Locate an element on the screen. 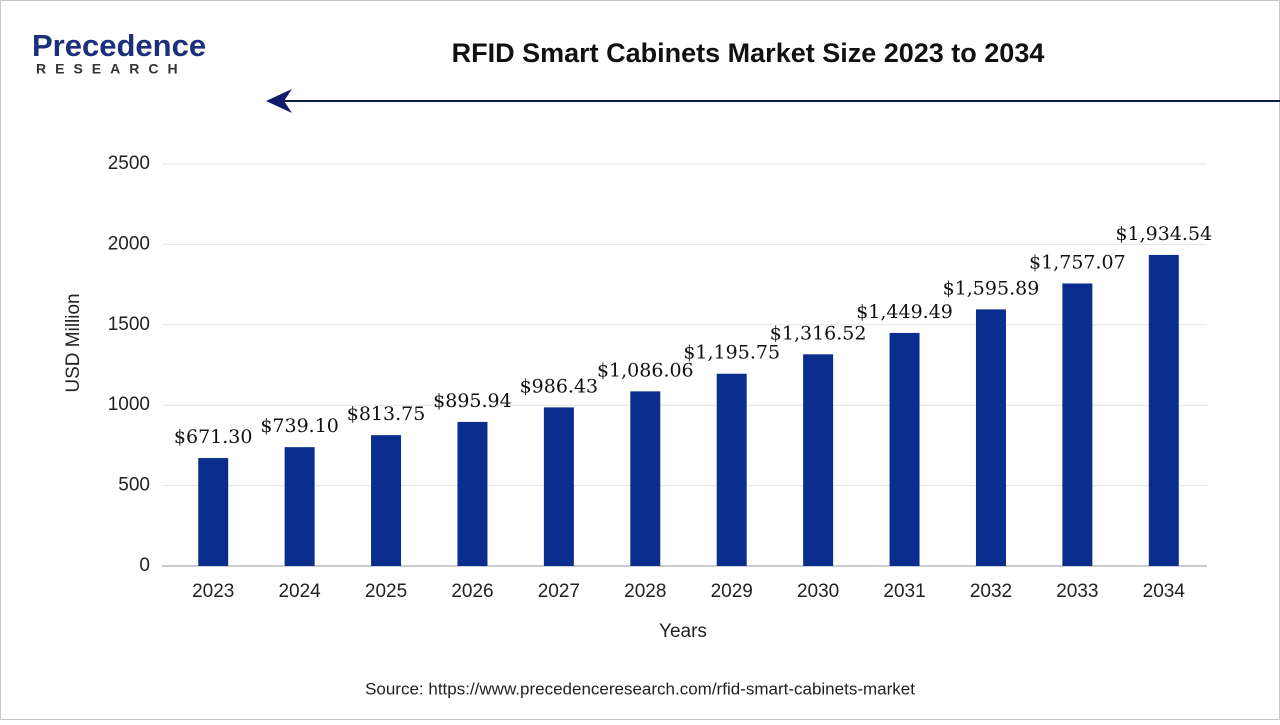  logo-brand: Precedence is located at coordinates (119, 45).